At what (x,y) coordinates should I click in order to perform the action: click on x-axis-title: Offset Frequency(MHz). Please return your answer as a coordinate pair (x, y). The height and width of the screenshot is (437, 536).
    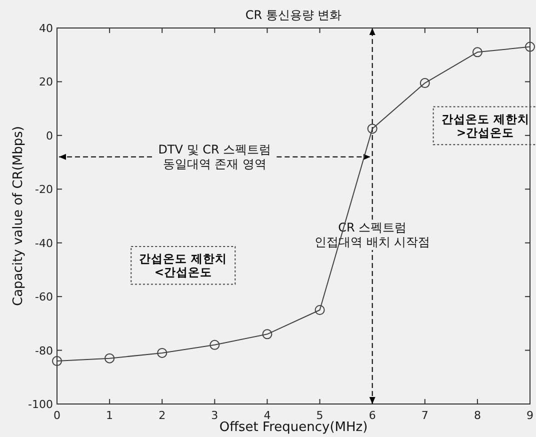
    Looking at the image, I should click on (293, 427).